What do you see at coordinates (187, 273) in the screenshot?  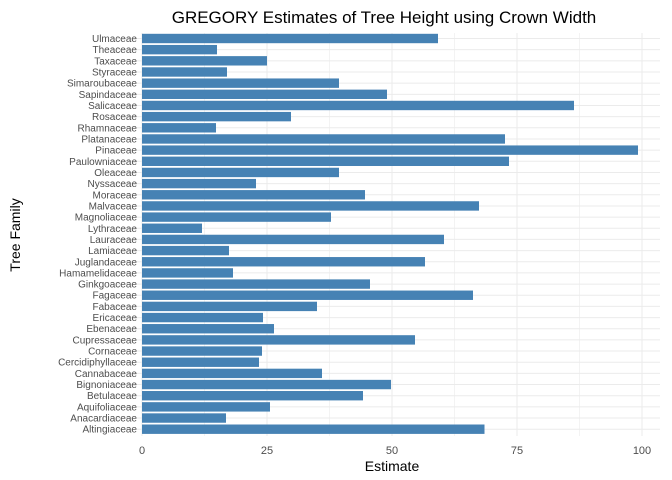 I see `bar-hamamelidaceae` at bounding box center [187, 273].